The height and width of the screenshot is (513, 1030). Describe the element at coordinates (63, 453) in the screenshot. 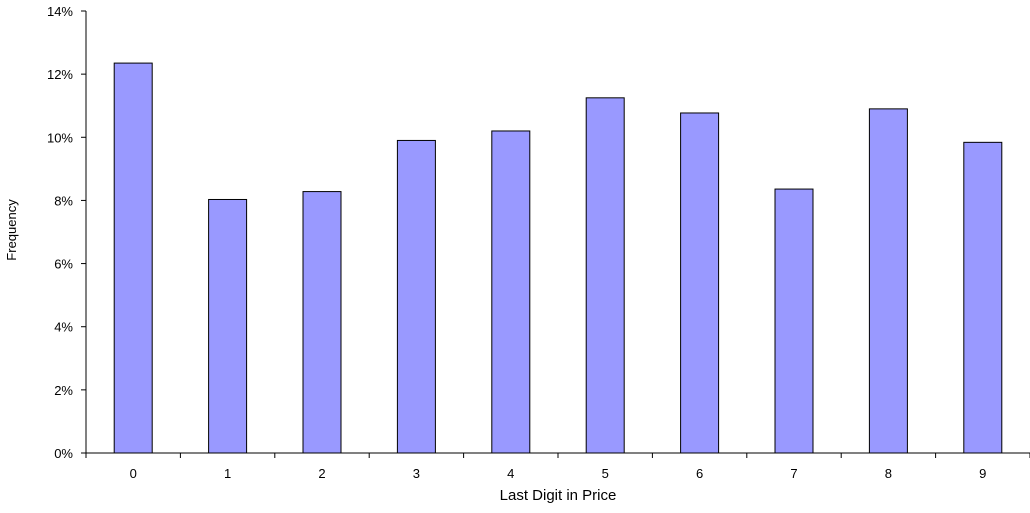

I see `y-tick-label: 0%` at that location.